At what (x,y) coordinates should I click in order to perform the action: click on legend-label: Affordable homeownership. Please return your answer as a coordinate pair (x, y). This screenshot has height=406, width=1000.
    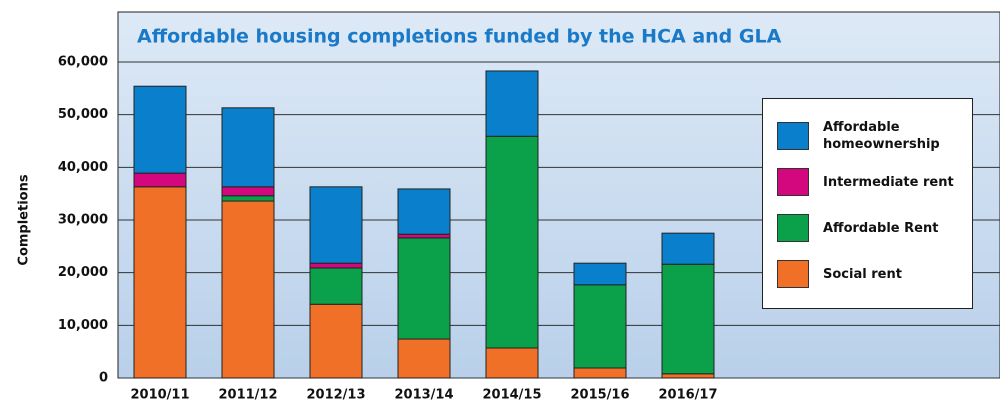
    Looking at the image, I should click on (881, 136).